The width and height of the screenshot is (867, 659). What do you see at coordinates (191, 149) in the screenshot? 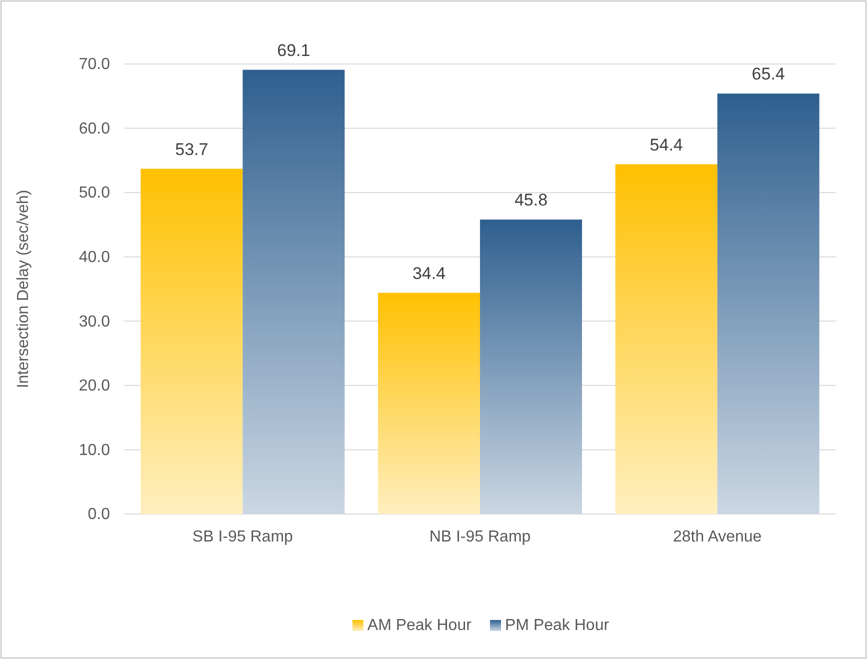
I see `data-label: 53.7` at bounding box center [191, 149].